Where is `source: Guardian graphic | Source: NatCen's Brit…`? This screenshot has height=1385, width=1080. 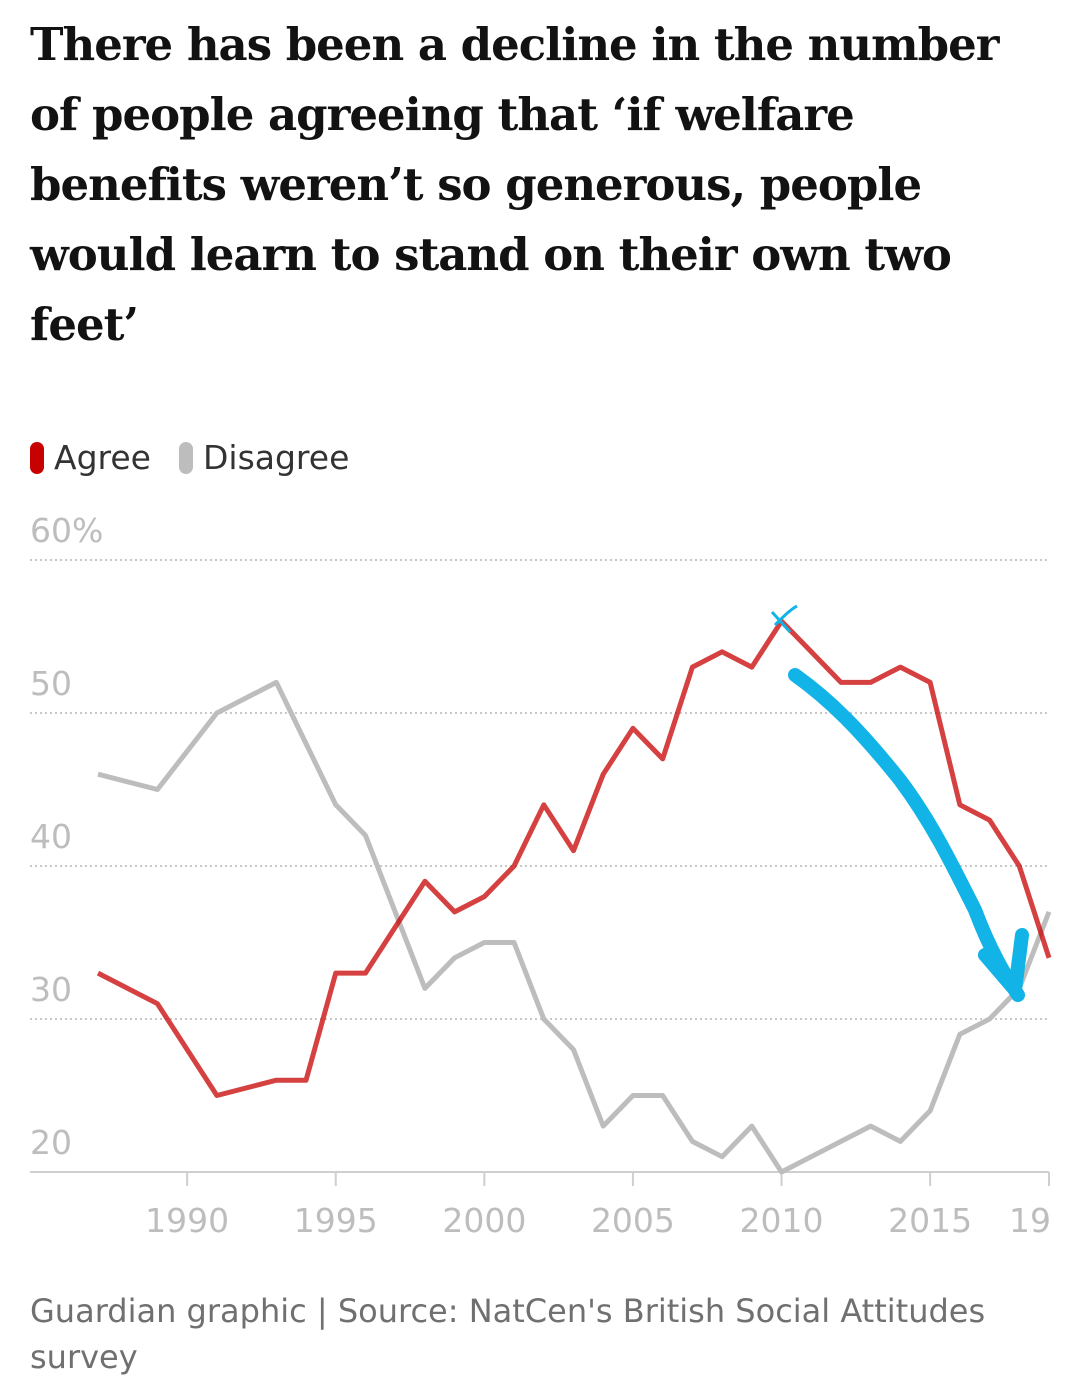 source: Guardian graphic | Source: NatCen's Brit… is located at coordinates (508, 1334).